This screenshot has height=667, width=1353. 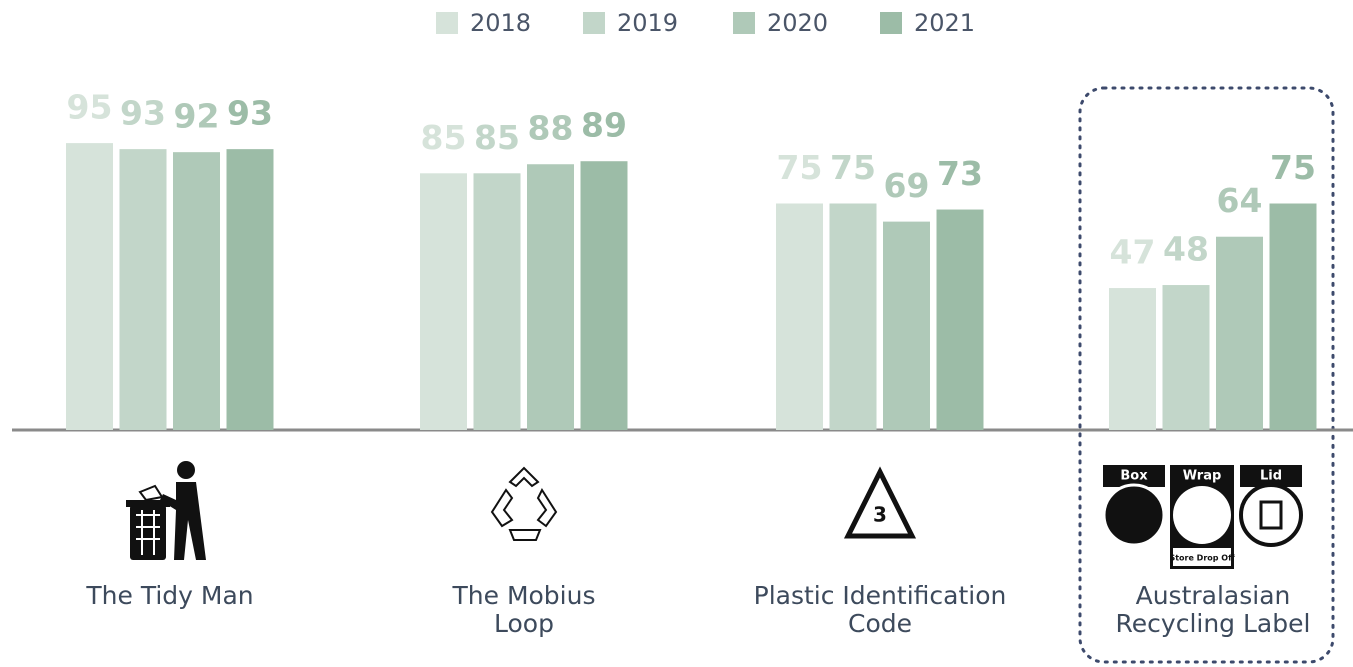 What do you see at coordinates (960, 173) in the screenshot?
I see `value-label: 73` at bounding box center [960, 173].